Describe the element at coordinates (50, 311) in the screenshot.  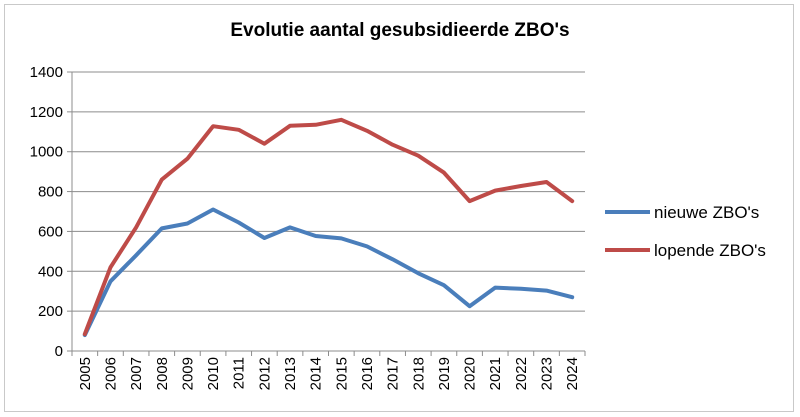
I see `y-tick-label: 200` at that location.